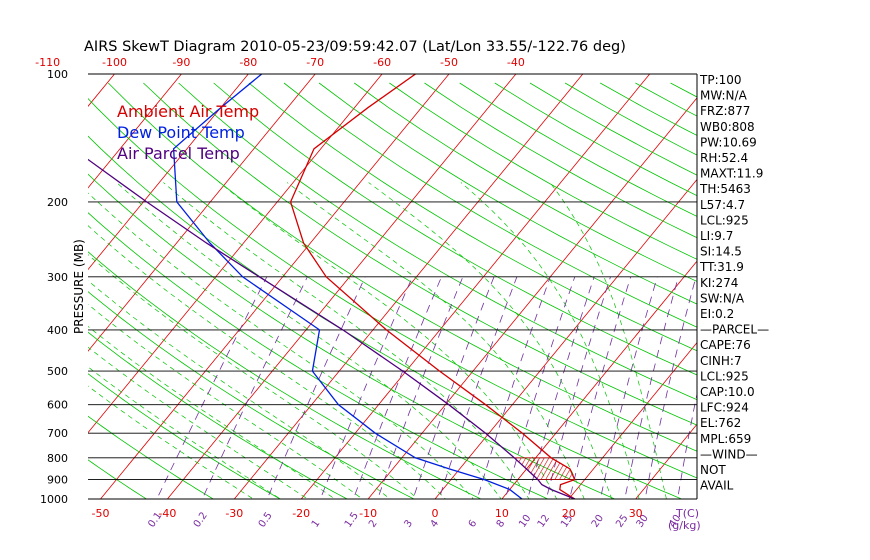  What do you see at coordinates (725, 345) in the screenshot?
I see `stat-item: CAPE:76` at bounding box center [725, 345].